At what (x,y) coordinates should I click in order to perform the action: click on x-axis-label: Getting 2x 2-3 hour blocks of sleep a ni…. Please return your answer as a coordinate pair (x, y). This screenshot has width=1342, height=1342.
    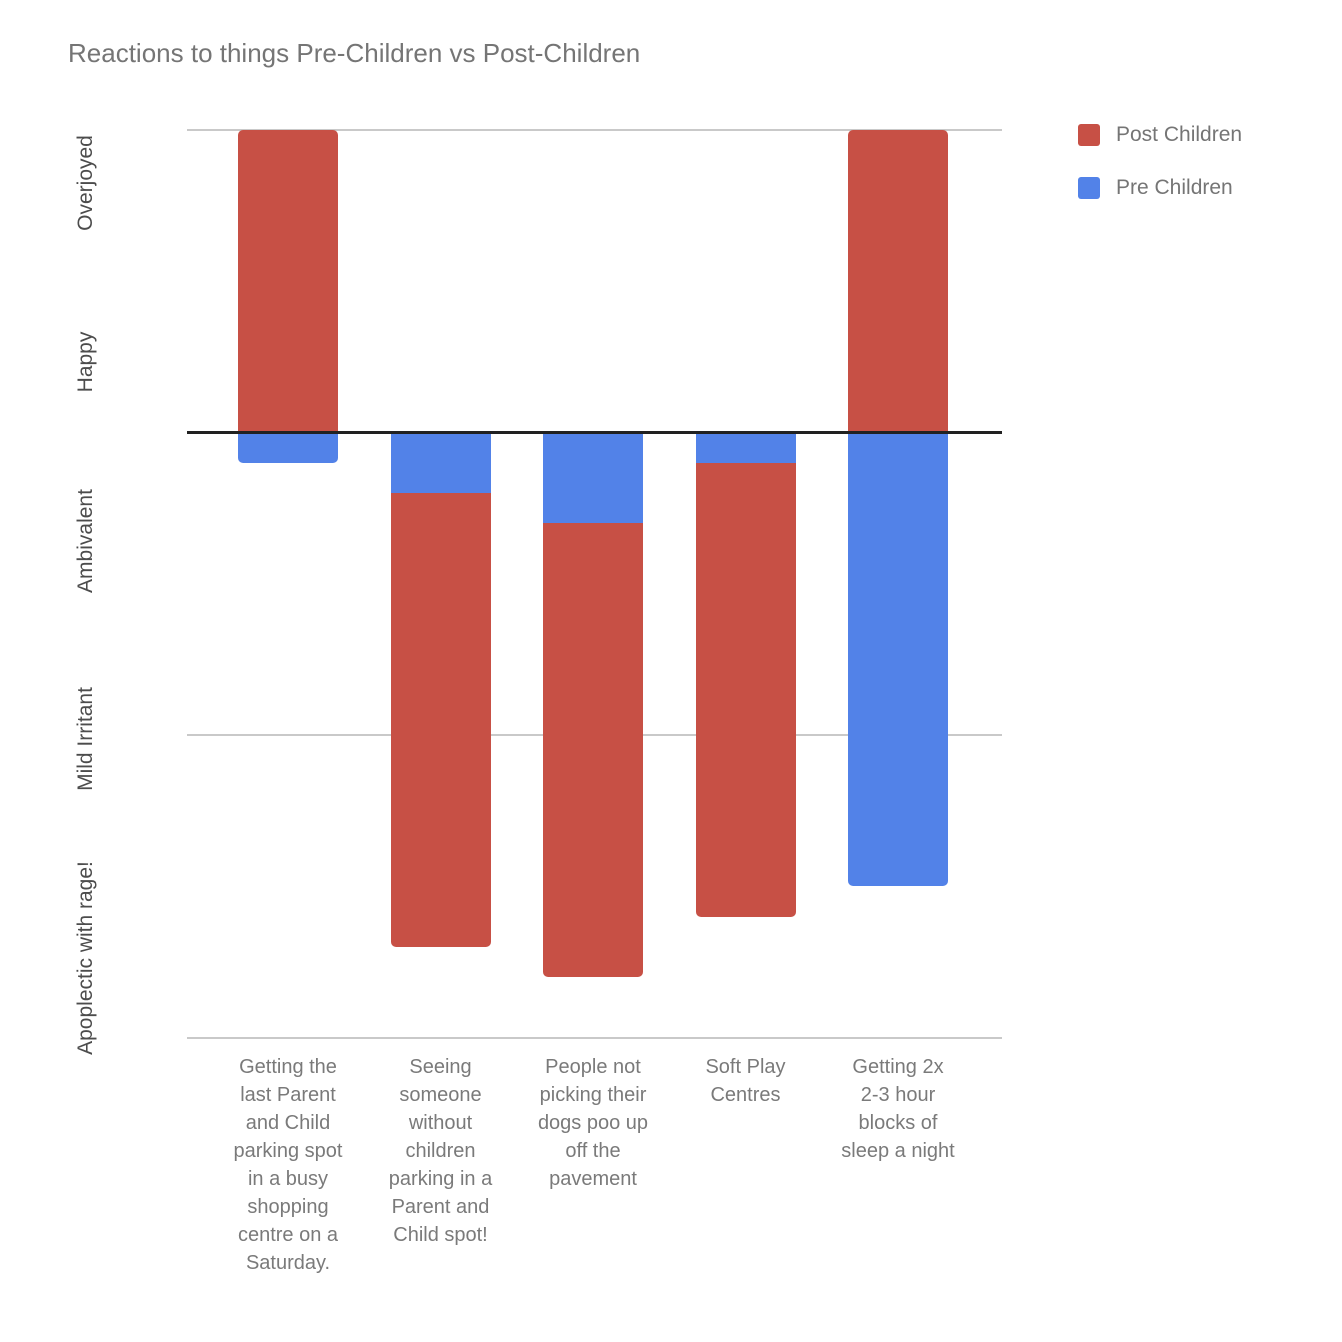
    Looking at the image, I should click on (898, 1109).